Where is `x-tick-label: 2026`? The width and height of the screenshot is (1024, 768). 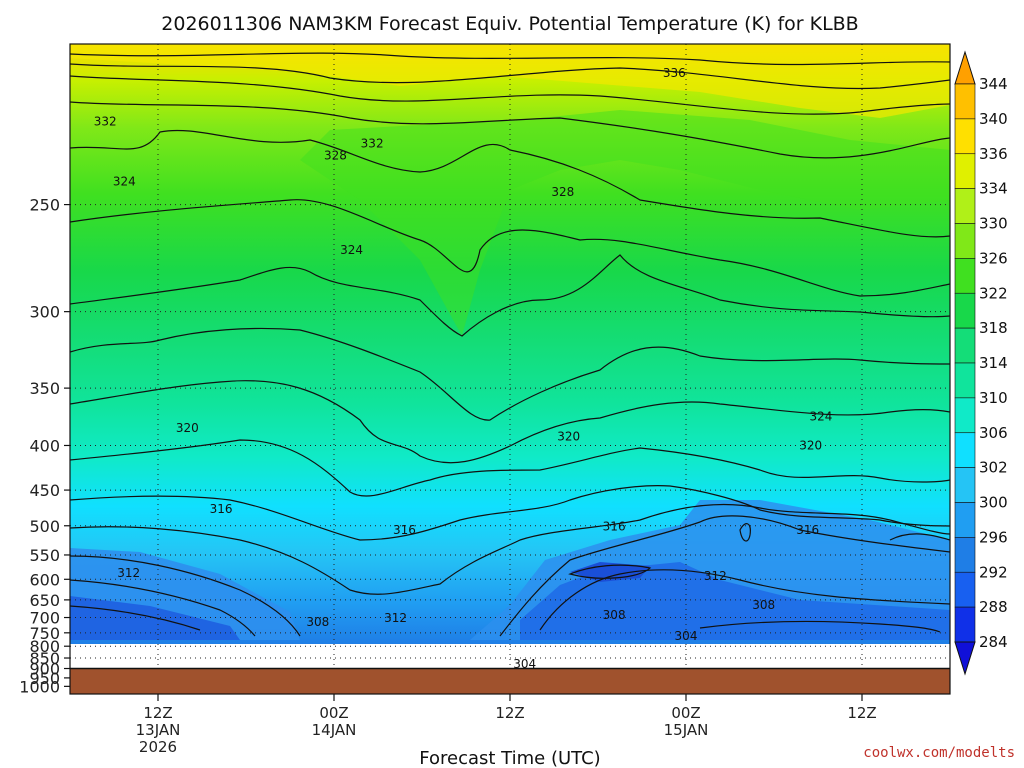 x-tick-label: 2026 is located at coordinates (158, 747).